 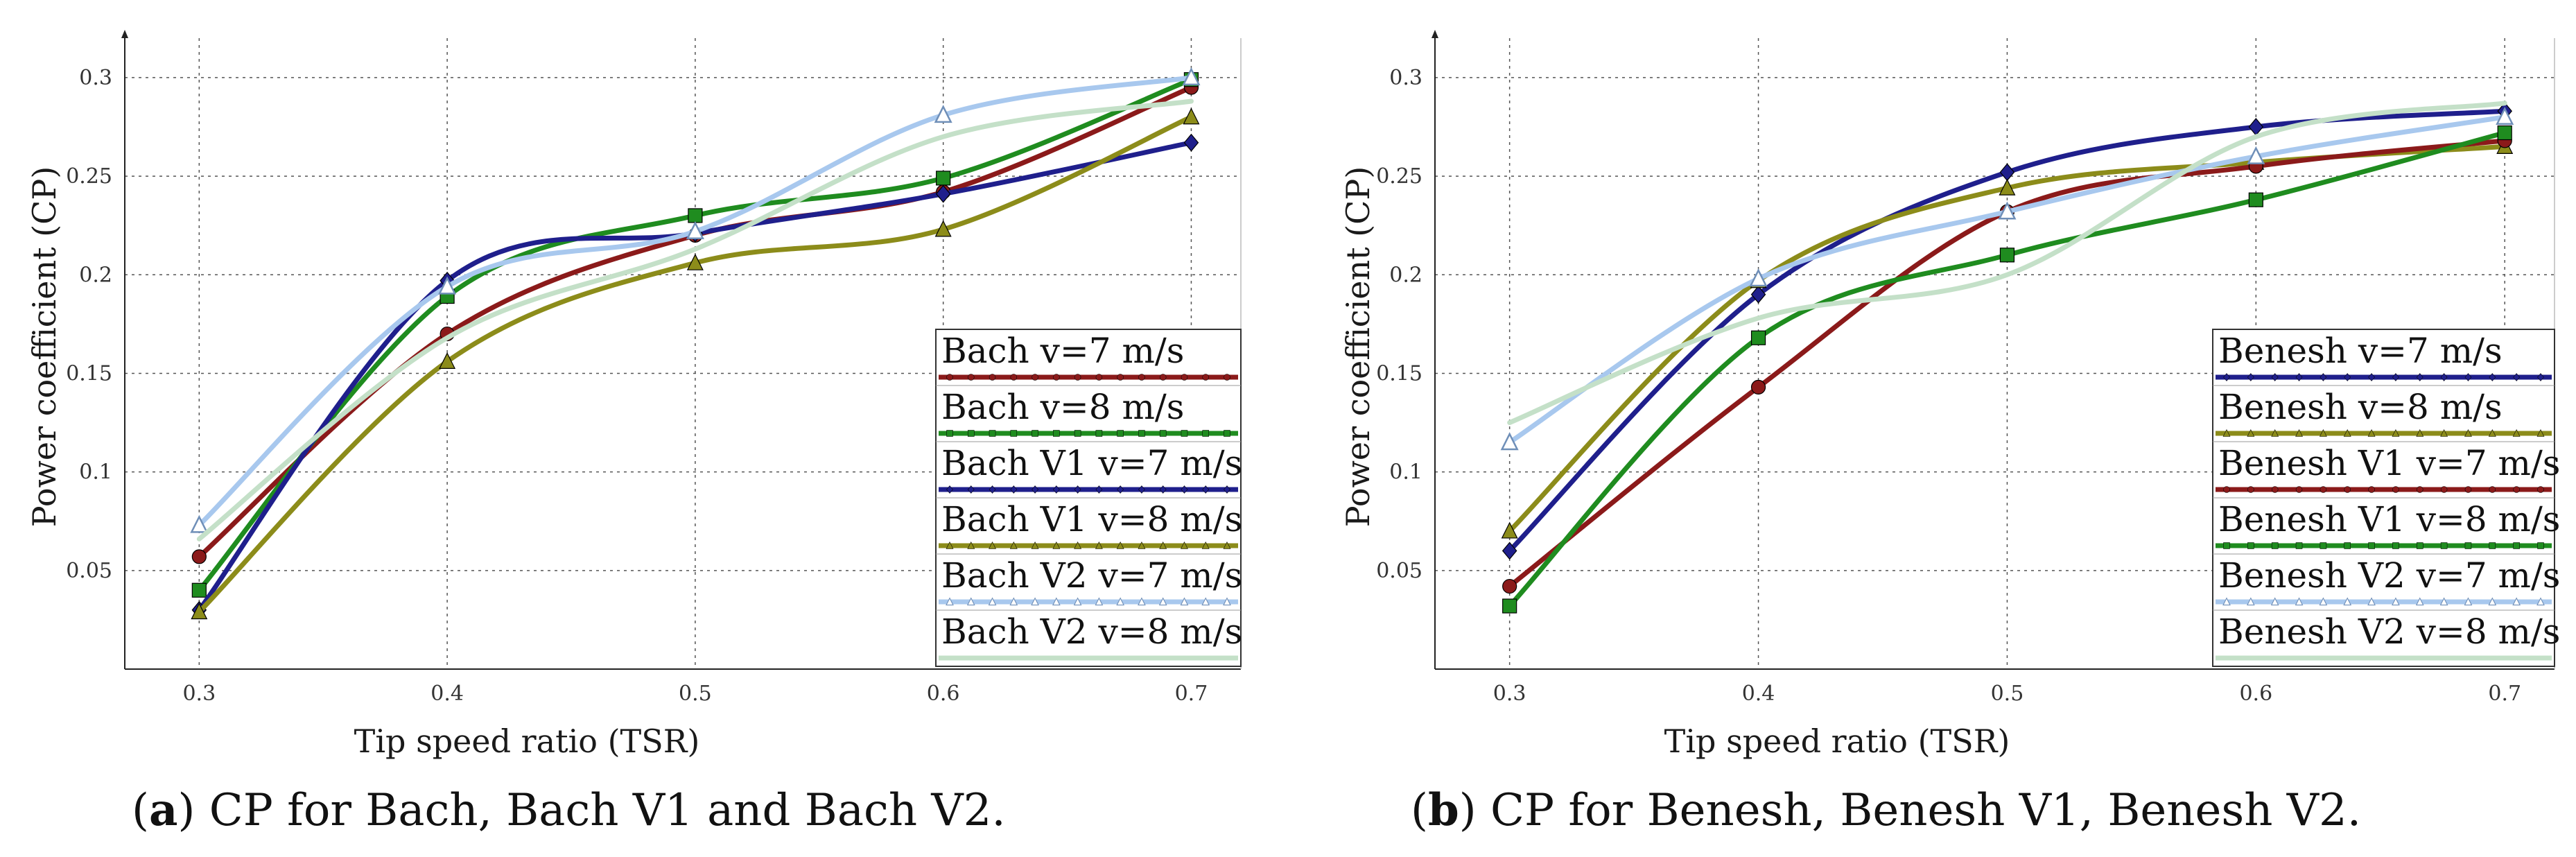 What do you see at coordinates (1089, 579) in the screenshot?
I see `legend-item: Bach V2 v=7 m/s` at bounding box center [1089, 579].